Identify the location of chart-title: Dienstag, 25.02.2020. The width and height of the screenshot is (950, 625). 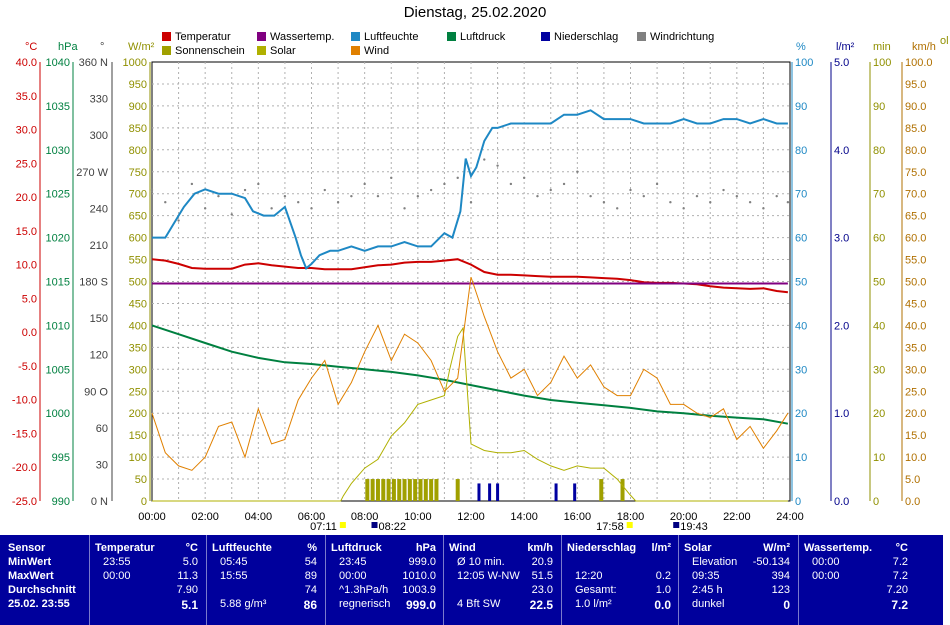
(475, 12).